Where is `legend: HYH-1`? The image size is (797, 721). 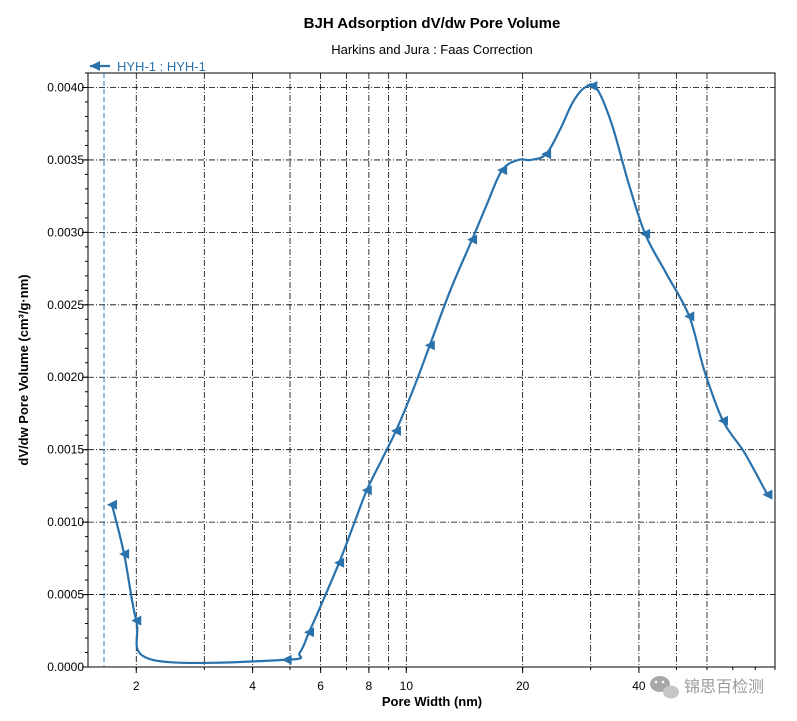 legend: HYH-1 is located at coordinates (148, 66).